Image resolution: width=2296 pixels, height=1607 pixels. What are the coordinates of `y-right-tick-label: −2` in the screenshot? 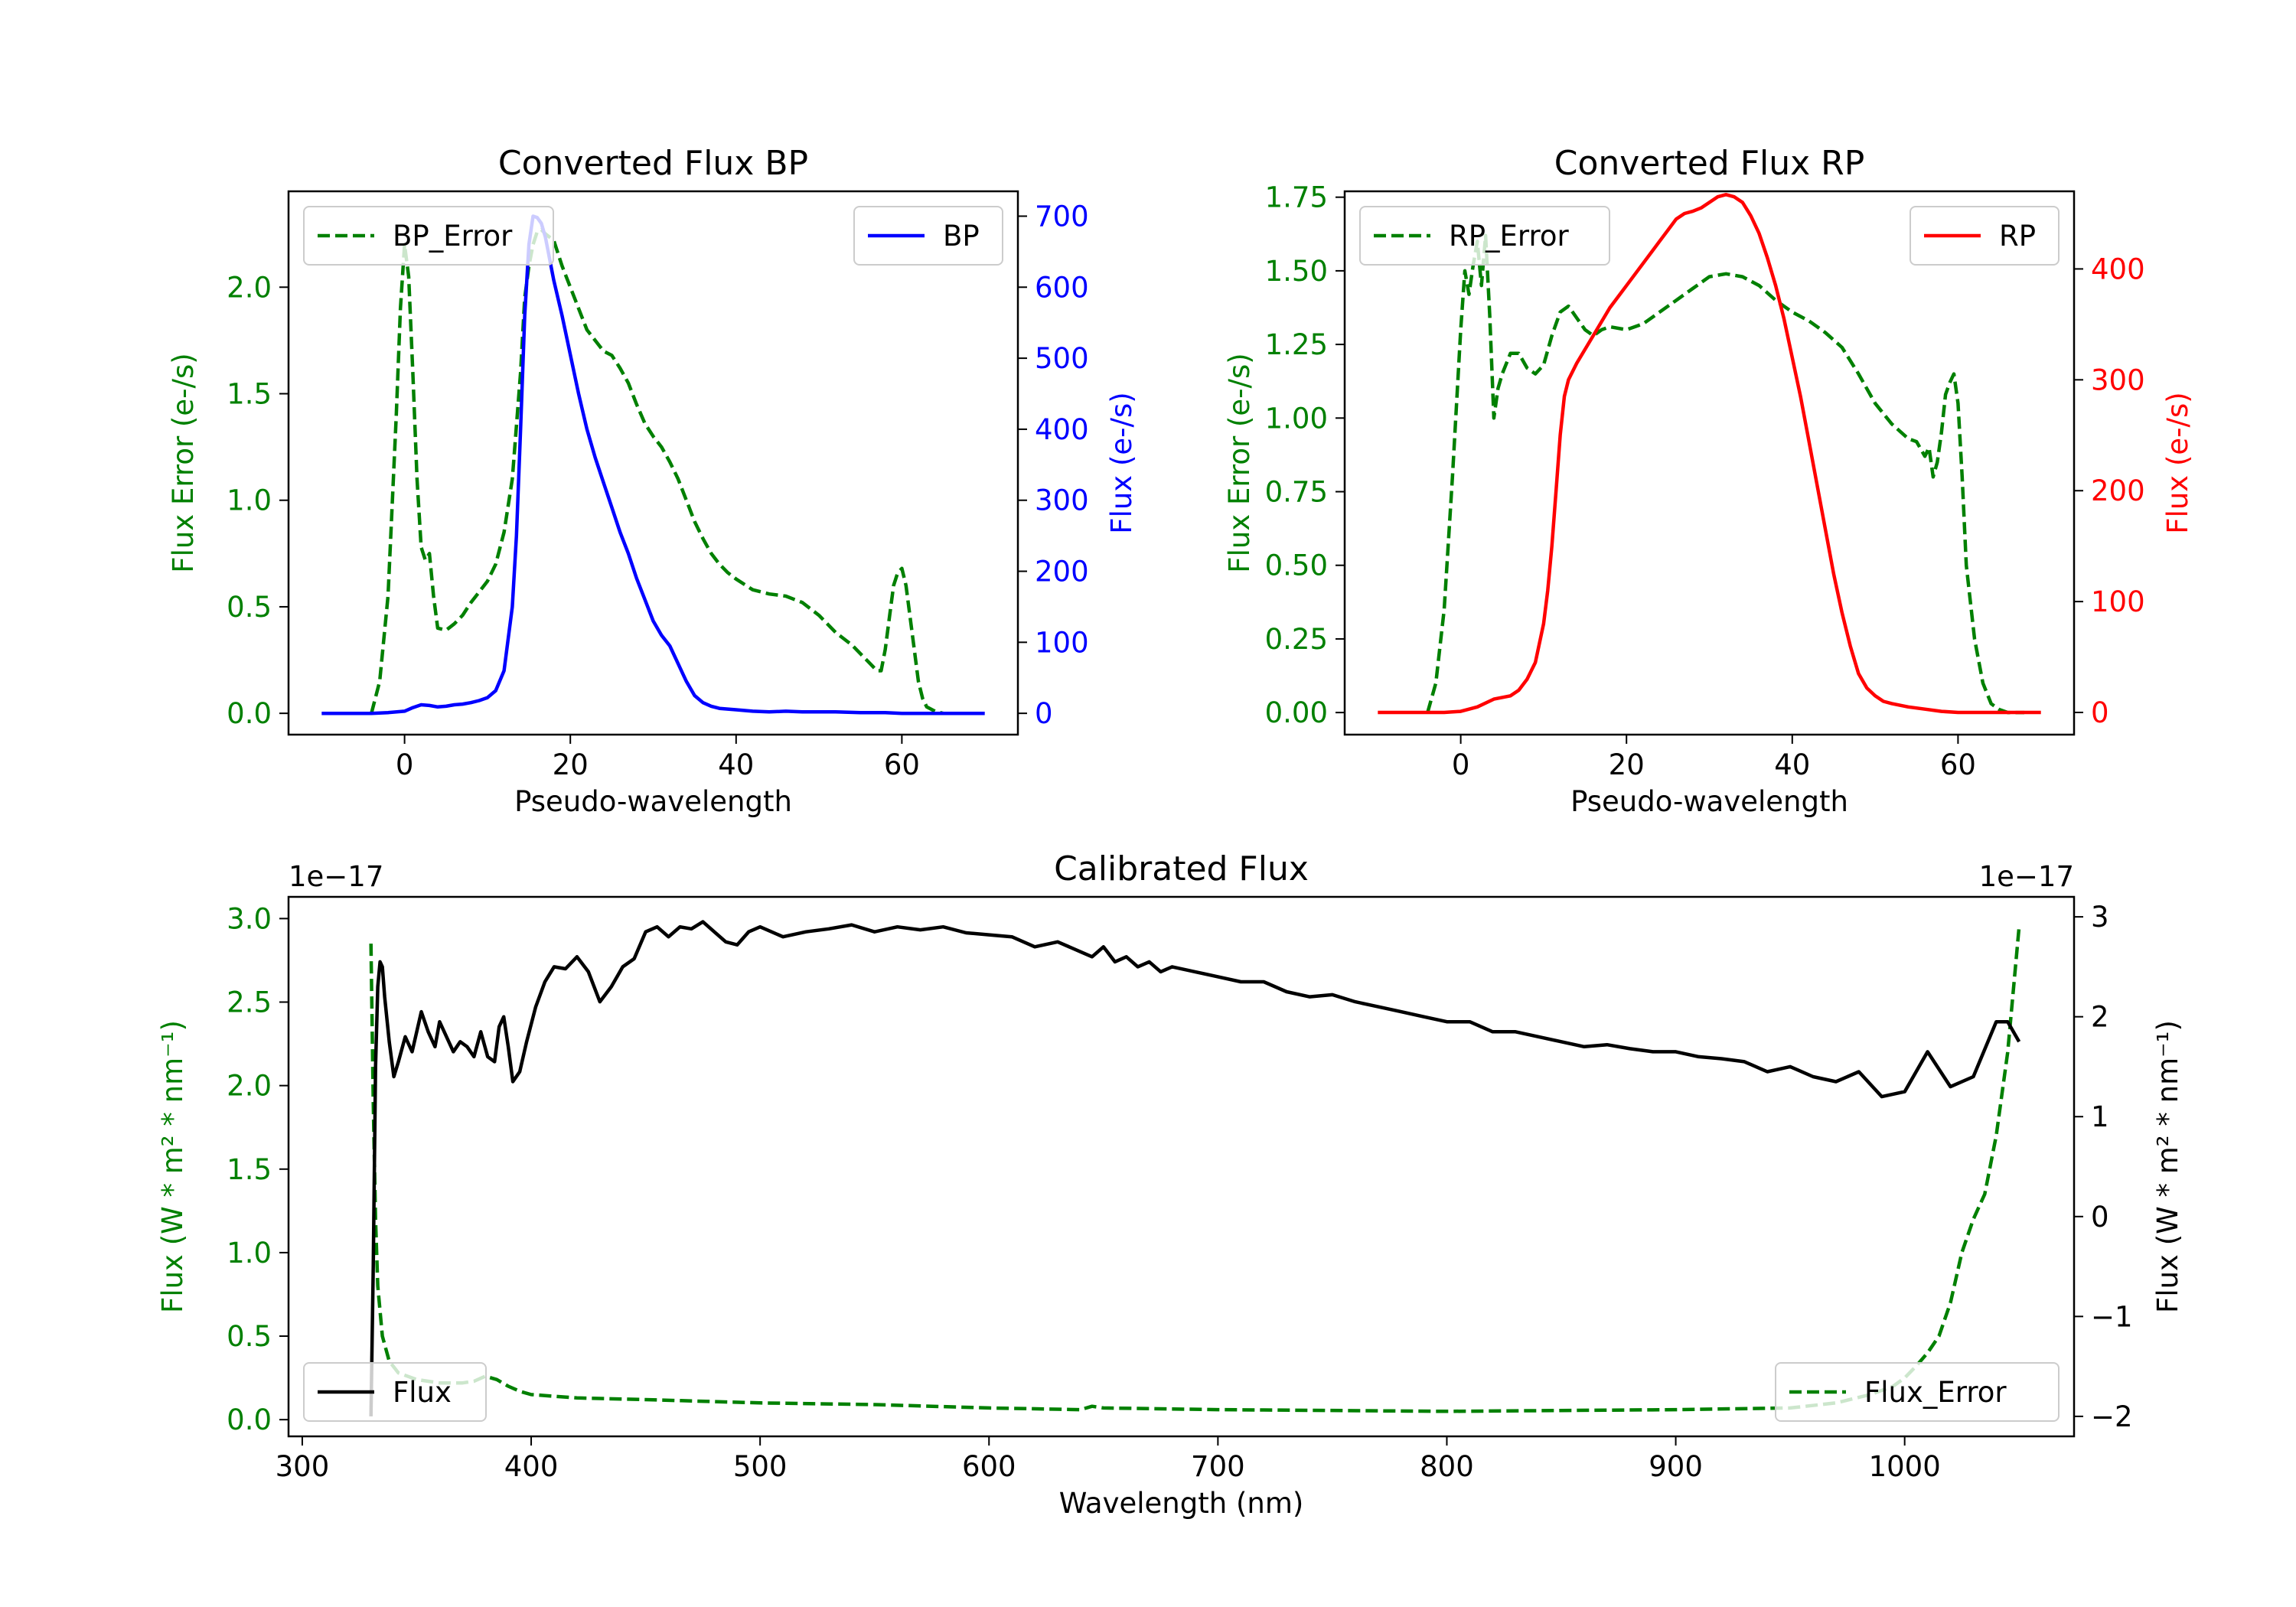 It's located at (2112, 1416).